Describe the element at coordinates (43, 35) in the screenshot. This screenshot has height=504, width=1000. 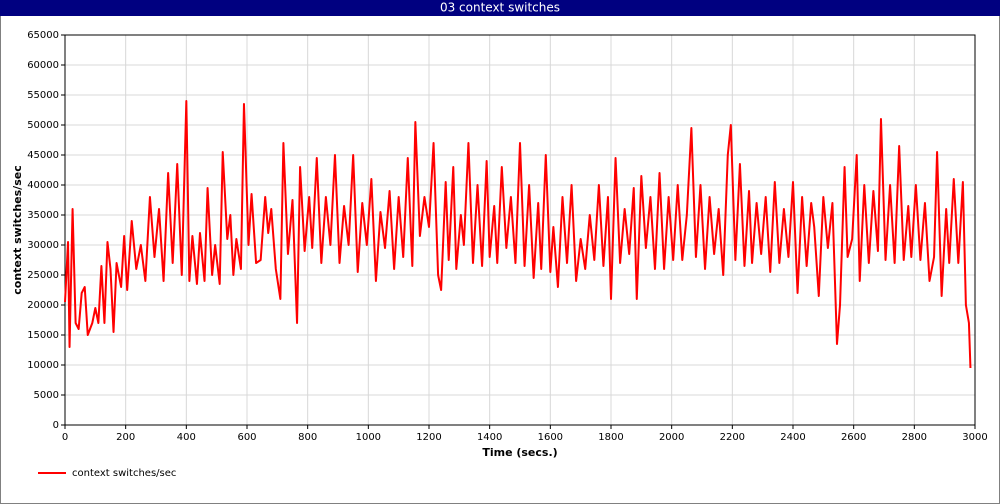
I see `y-tick-label: 65000` at that location.